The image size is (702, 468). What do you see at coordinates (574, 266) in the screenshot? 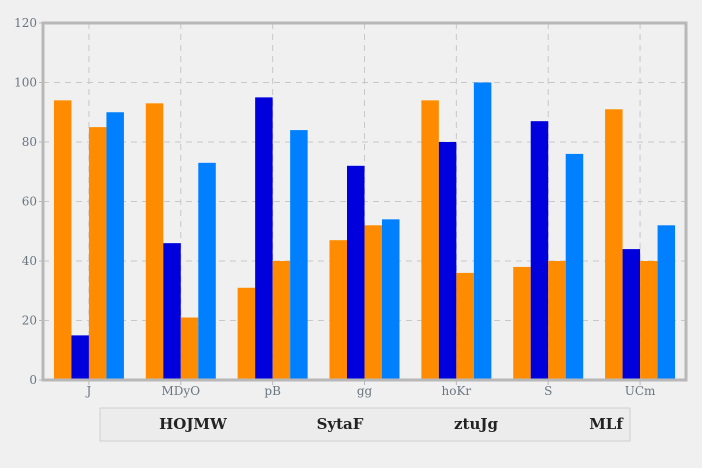
I see `bar-MLf-S` at bounding box center [574, 266].